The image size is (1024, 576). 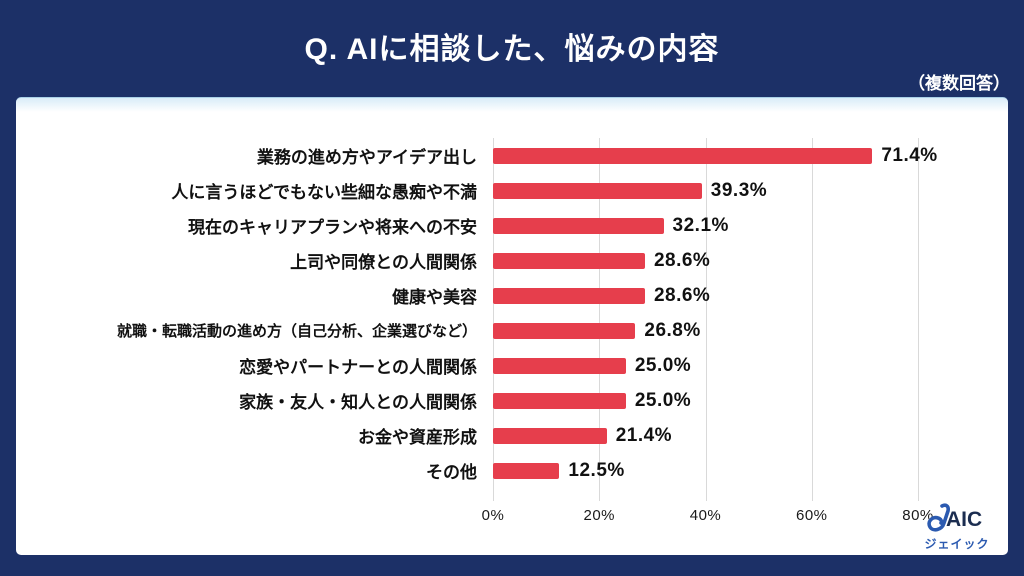 What do you see at coordinates (434, 297) in the screenshot?
I see `category-label: 健康や美容` at bounding box center [434, 297].